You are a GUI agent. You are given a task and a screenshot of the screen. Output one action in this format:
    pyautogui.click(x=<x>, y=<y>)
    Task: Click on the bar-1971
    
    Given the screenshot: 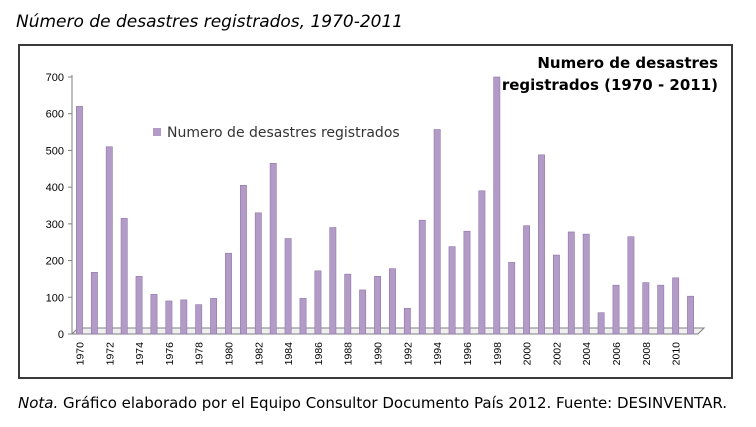 What is the action you would take?
    pyautogui.click(x=94, y=303)
    